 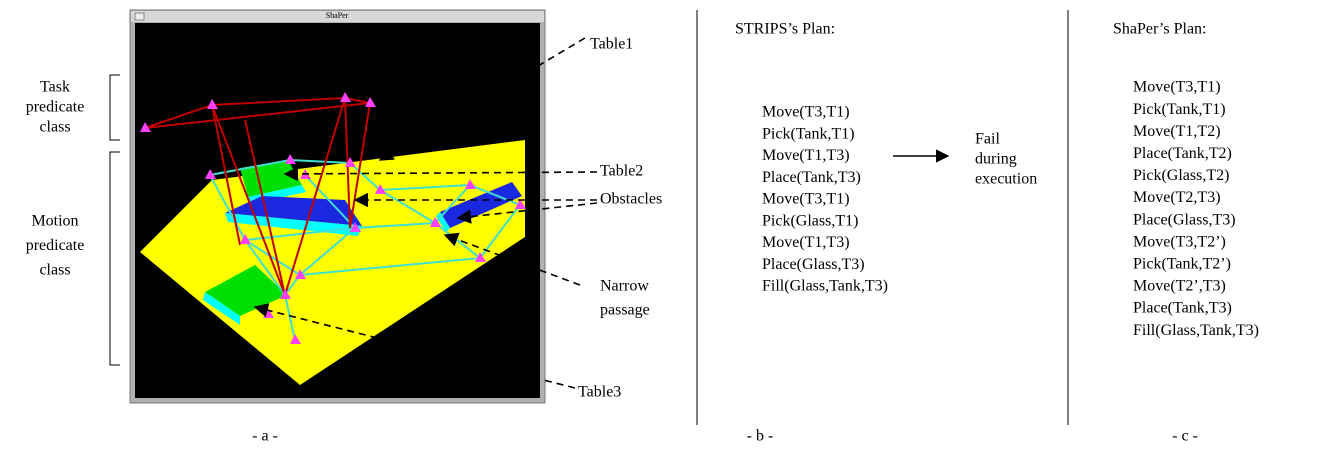 What do you see at coordinates (599, 392) in the screenshot?
I see `annotation: Table3` at bounding box center [599, 392].